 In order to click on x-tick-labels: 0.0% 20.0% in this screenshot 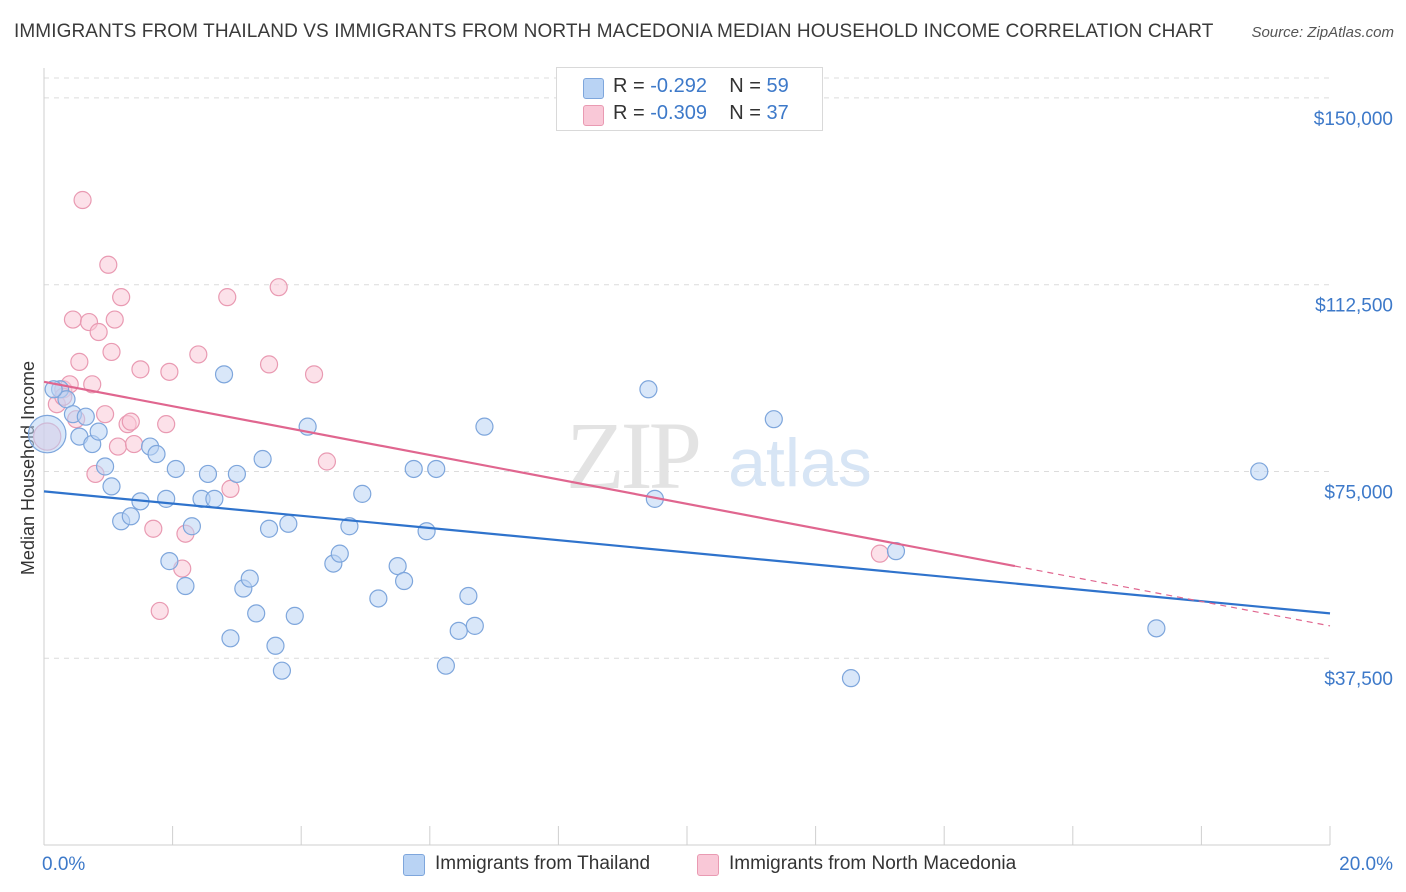, I will do `click(717, 864)`.